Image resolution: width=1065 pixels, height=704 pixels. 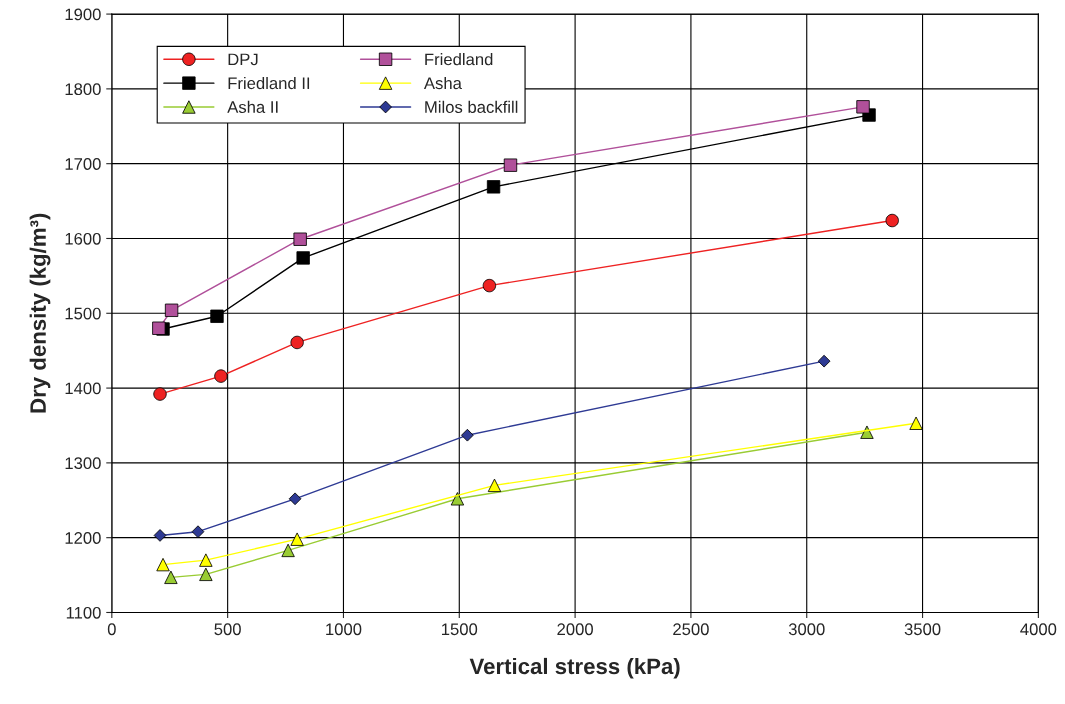 I want to click on x-tick-label: 2000, so click(x=575, y=629).